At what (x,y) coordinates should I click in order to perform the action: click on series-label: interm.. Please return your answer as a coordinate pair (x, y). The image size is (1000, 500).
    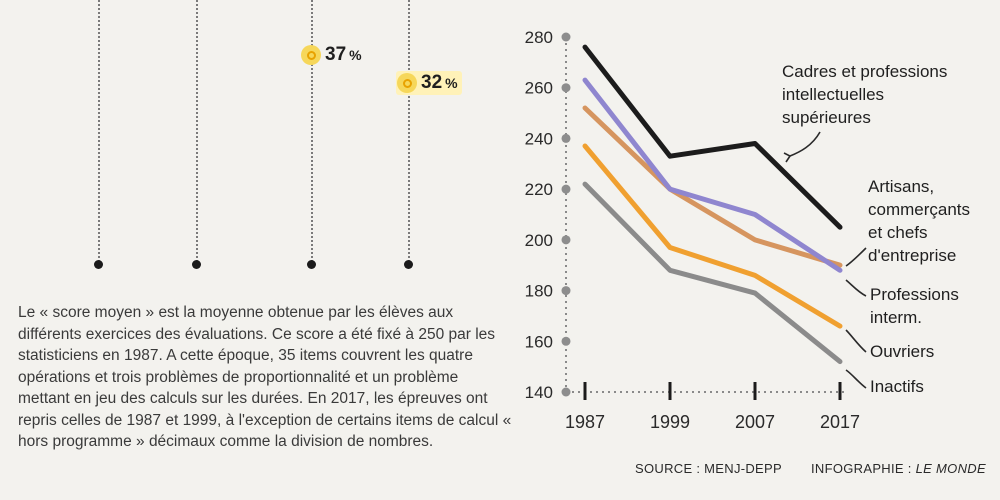
    Looking at the image, I should click on (896, 317).